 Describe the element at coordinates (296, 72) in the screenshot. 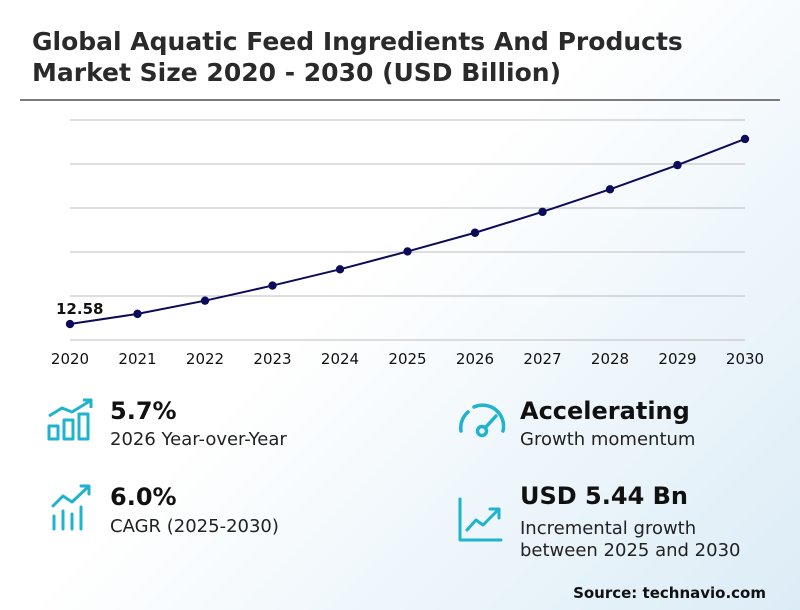

I see `title-line-2: Market Size 2020 - 2030 (USD Billion)` at that location.